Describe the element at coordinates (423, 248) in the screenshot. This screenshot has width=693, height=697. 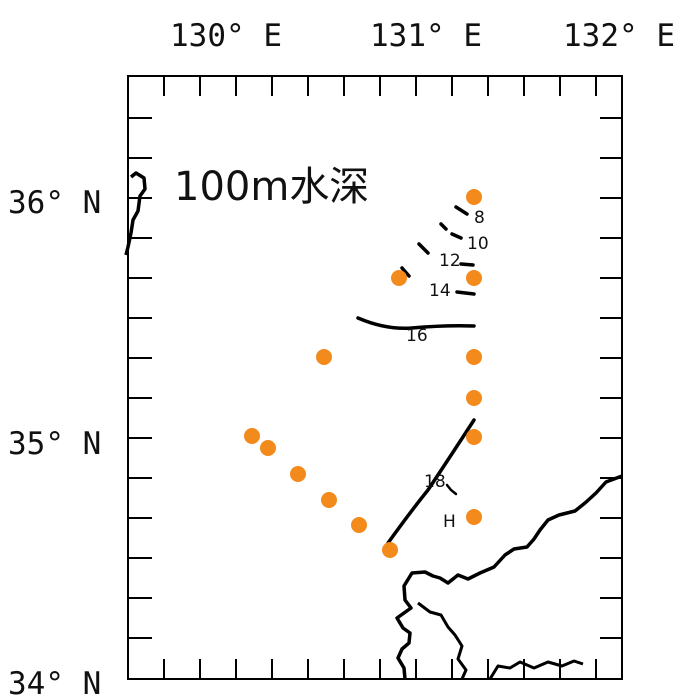
I see `contour-12-a` at that location.